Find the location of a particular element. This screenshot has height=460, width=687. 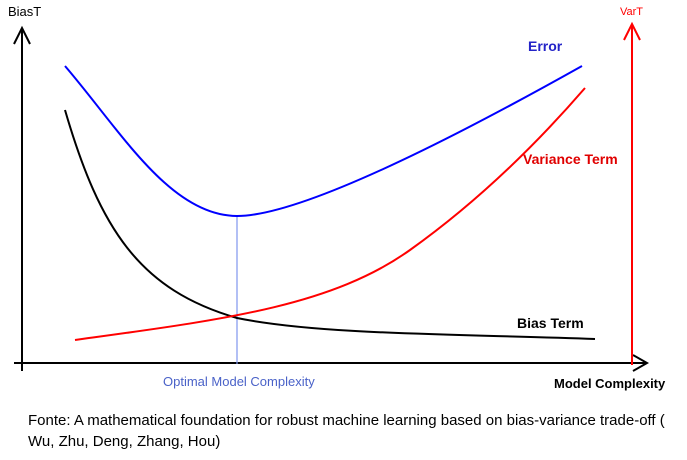

x-axis-label: Model Complexity is located at coordinates (610, 383).